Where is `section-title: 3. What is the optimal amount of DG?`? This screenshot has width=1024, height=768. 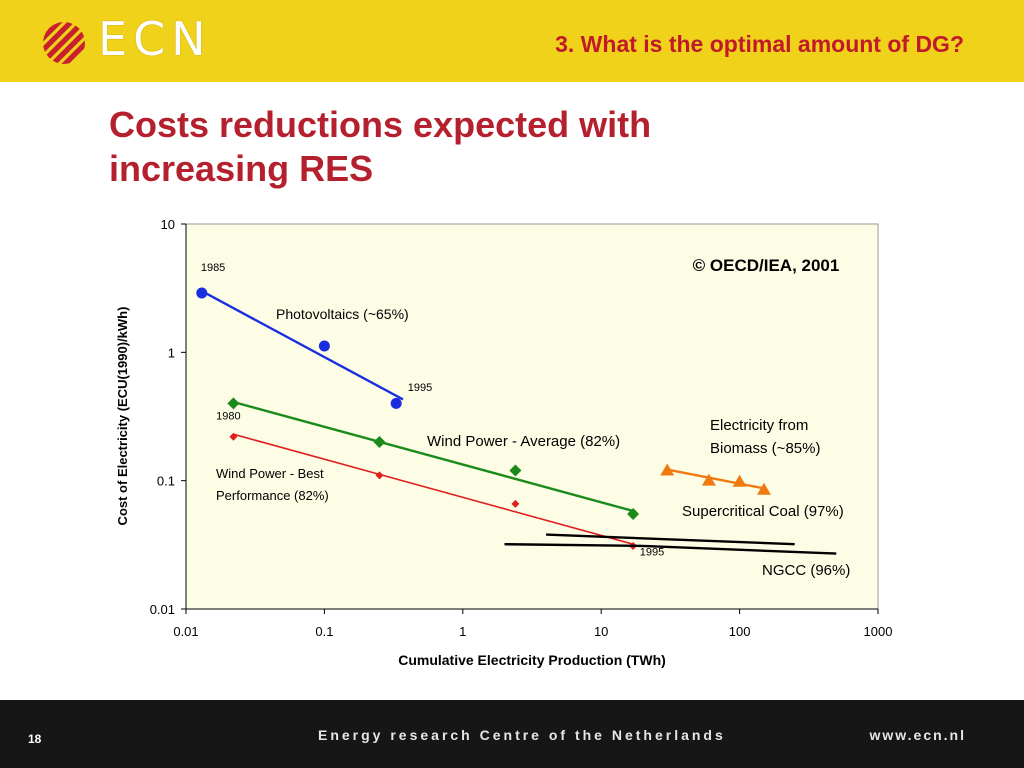 section-title: 3. What is the optimal amount of DG? is located at coordinates (759, 44).